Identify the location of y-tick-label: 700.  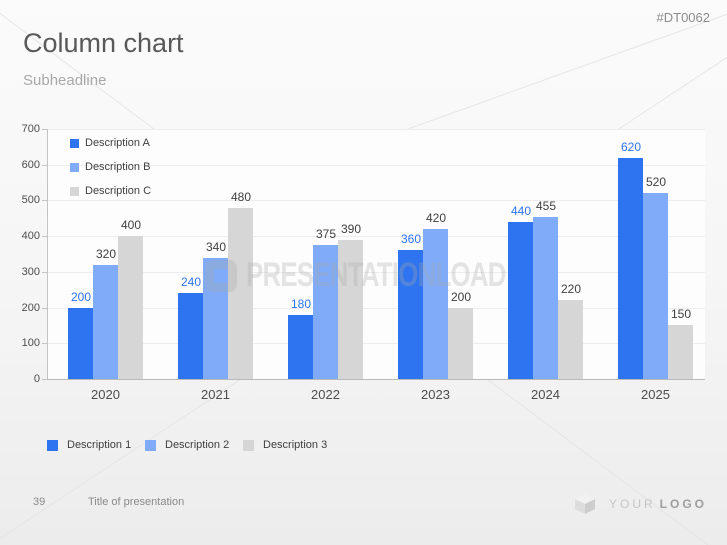
(30, 129).